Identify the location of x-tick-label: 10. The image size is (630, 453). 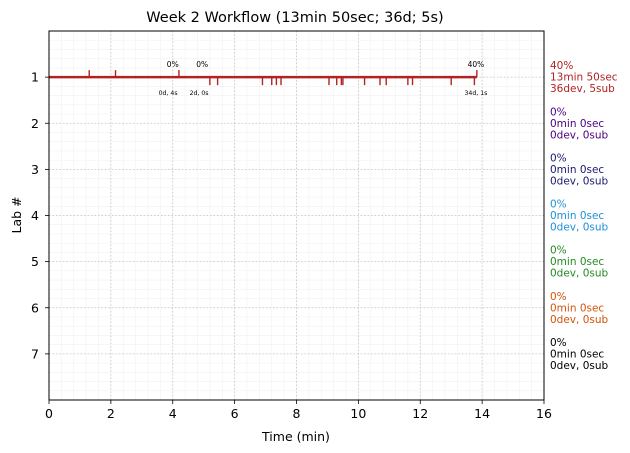
(358, 413).